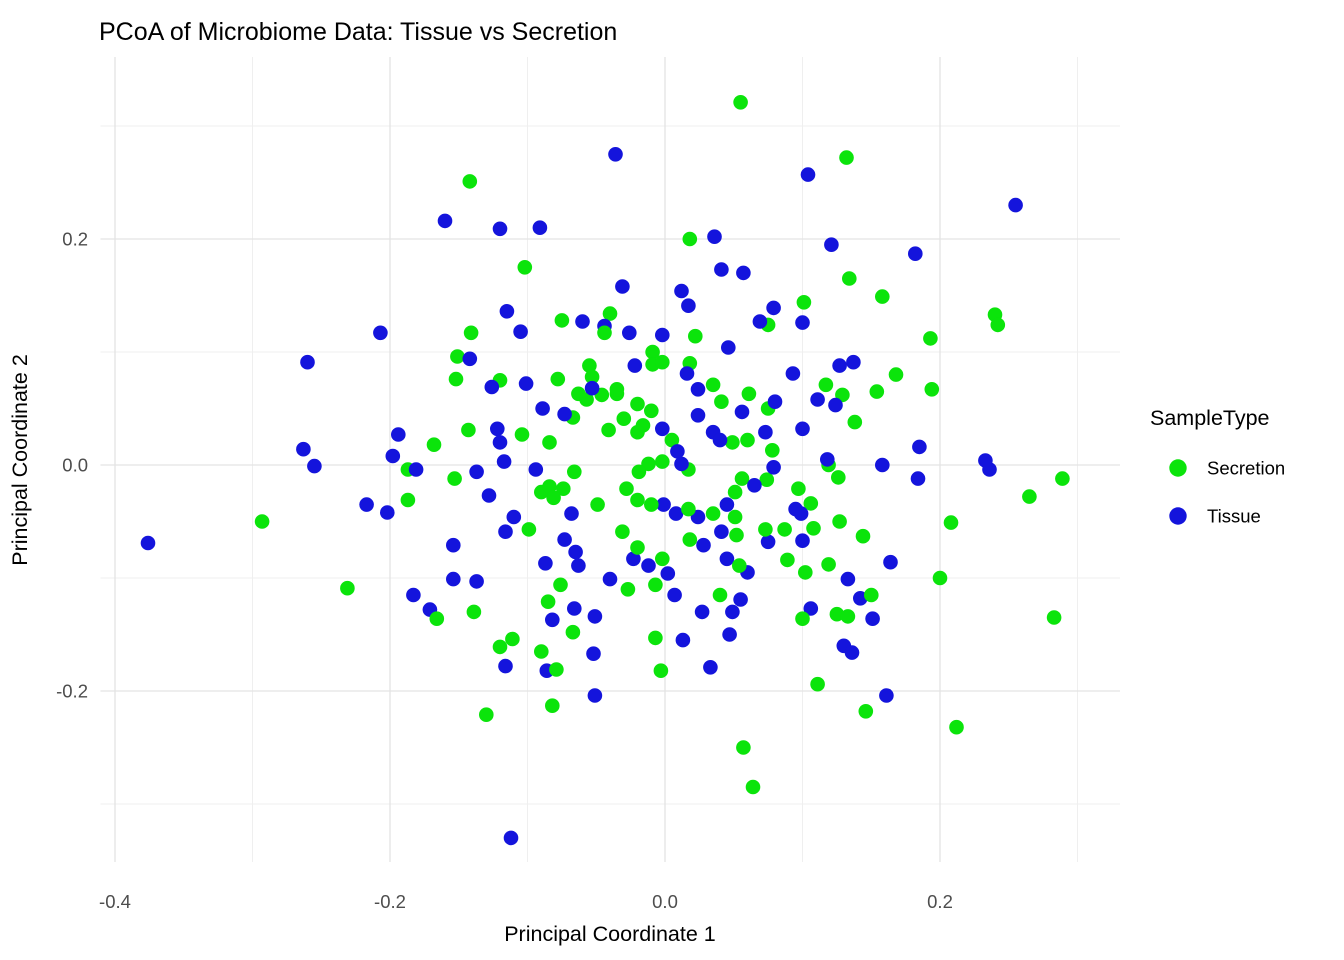 This screenshot has height=960, width=1344. What do you see at coordinates (940, 901) in the screenshot?
I see `x-tick-label: 0.2` at bounding box center [940, 901].